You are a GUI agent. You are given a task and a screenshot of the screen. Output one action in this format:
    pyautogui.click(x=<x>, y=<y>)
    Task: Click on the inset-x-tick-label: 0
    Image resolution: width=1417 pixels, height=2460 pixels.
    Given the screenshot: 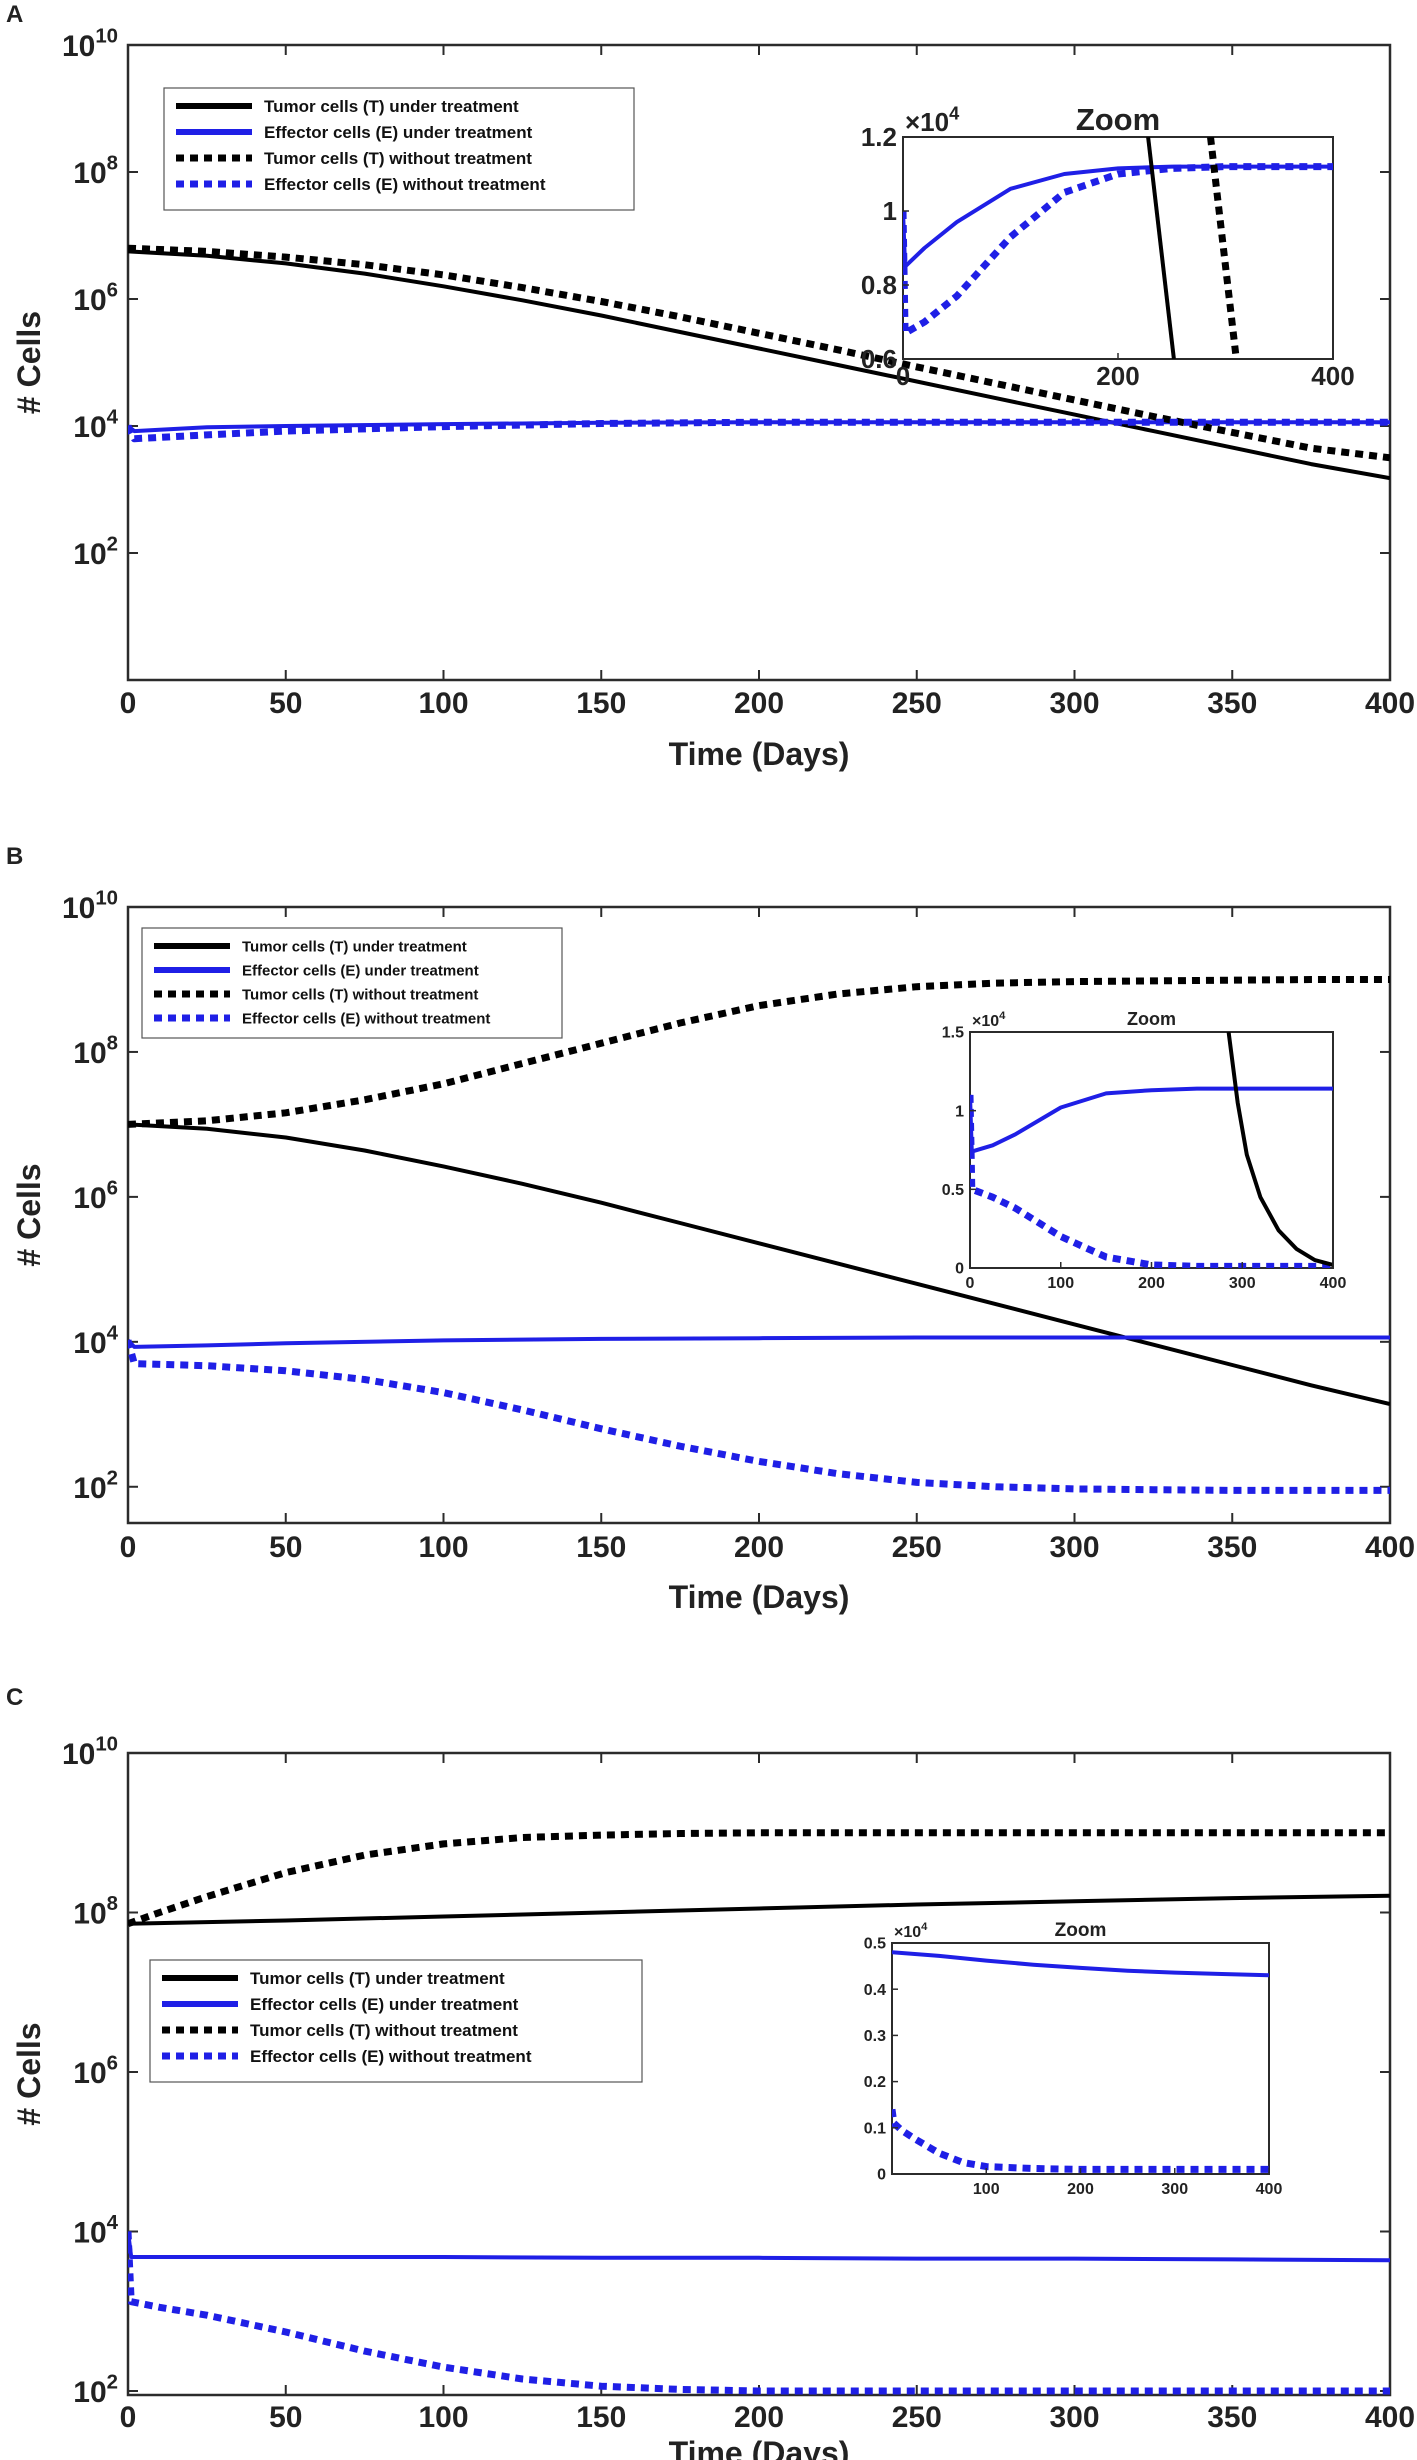 What is the action you would take?
    pyautogui.click(x=903, y=376)
    